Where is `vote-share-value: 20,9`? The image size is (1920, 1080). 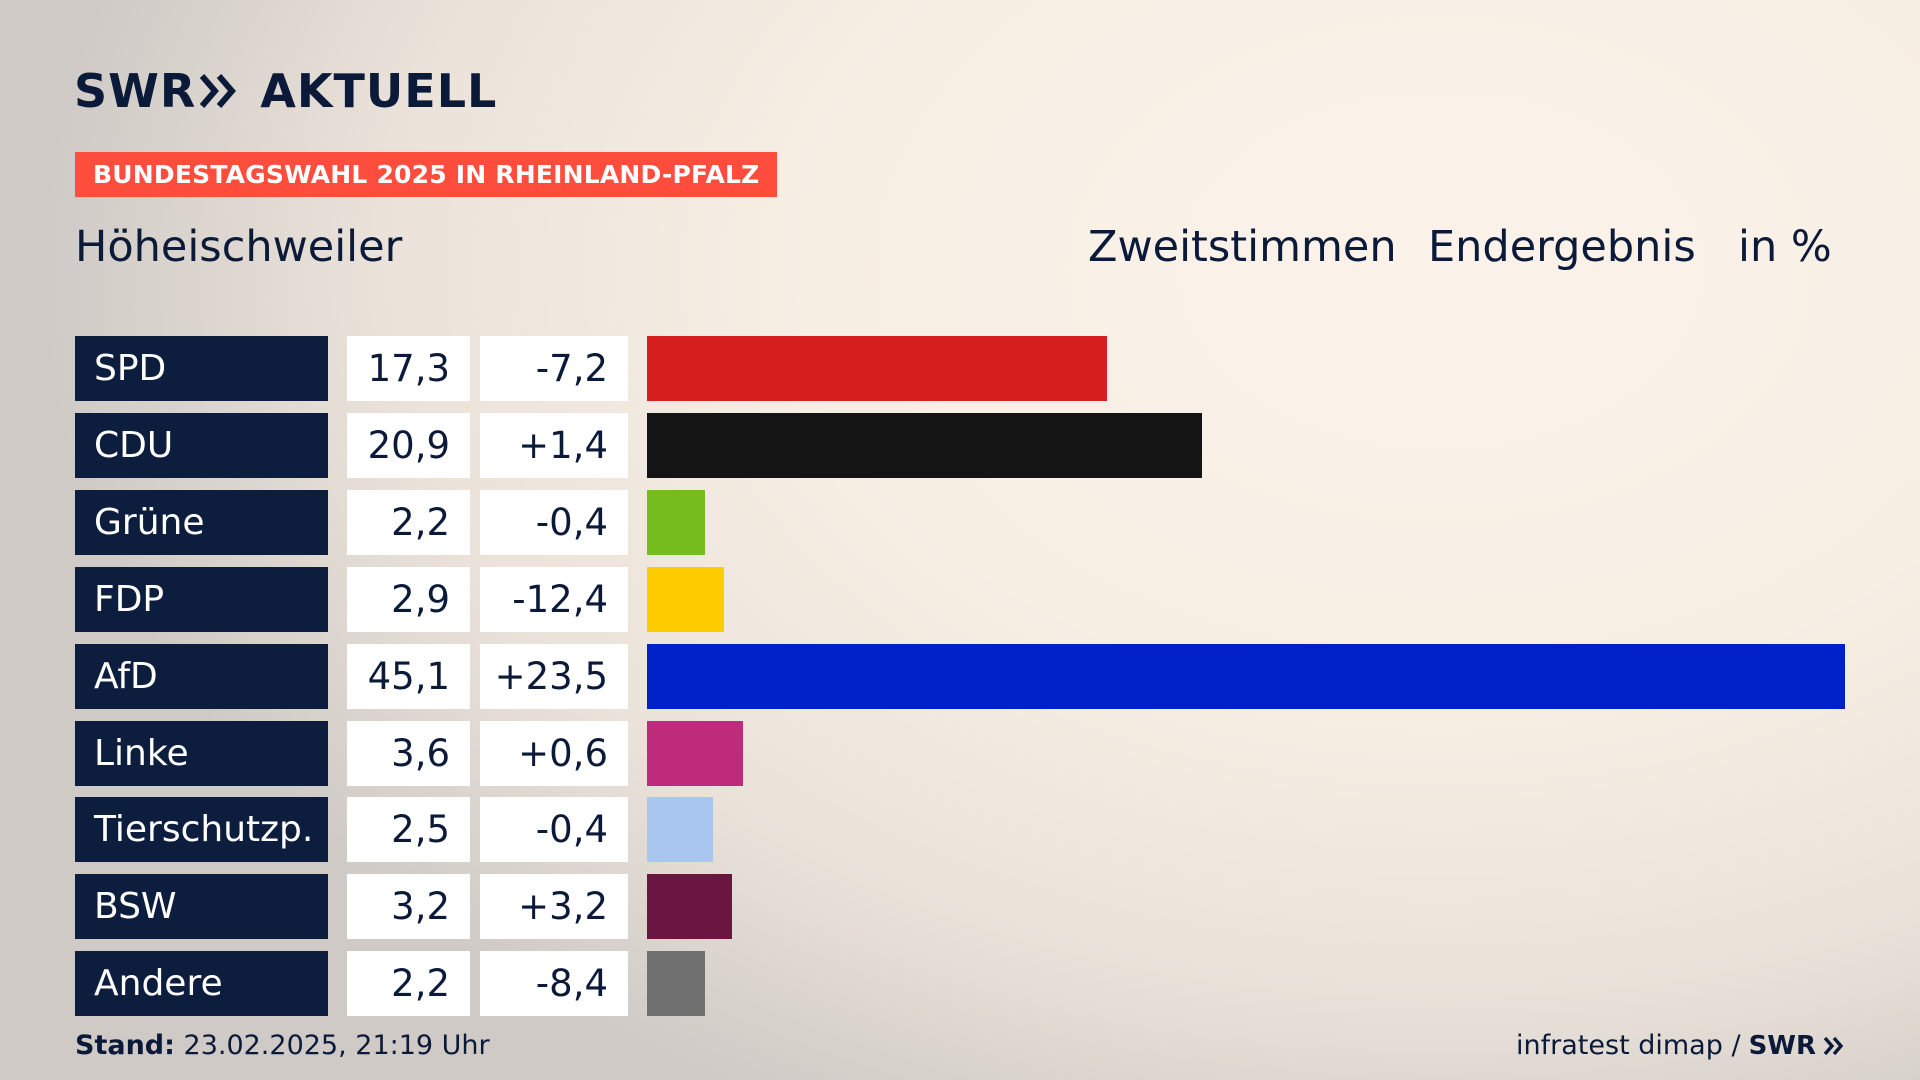
vote-share-value: 20,9 is located at coordinates (408, 445).